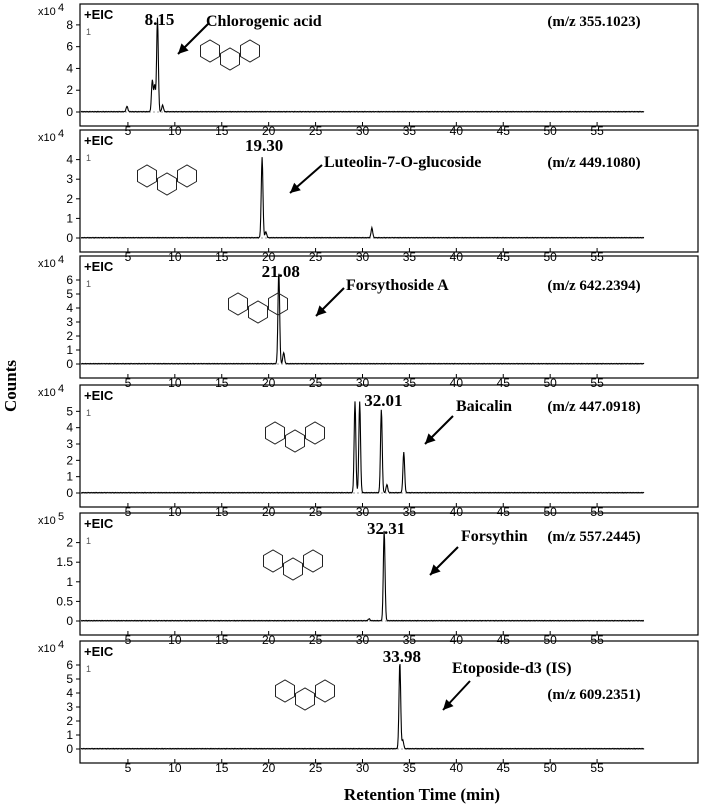 The height and width of the screenshot is (808, 708). Describe the element at coordinates (422, 794) in the screenshot. I see `x-axis-label: Retention Time (min)` at that location.